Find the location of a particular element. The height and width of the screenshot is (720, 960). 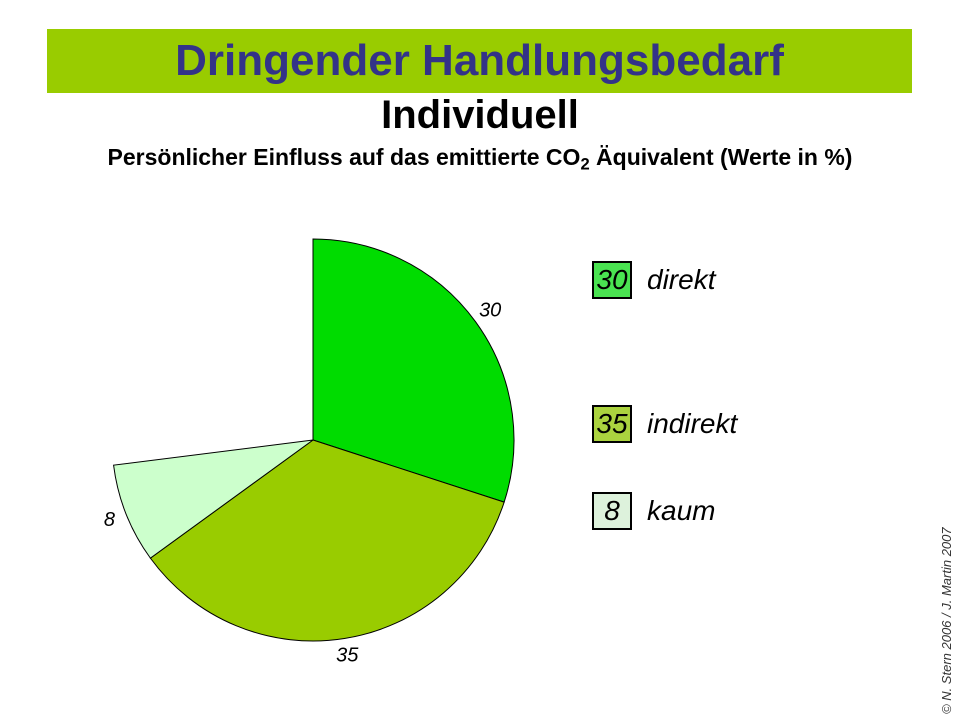

legend-value-indirekt: 35 is located at coordinates (612, 423).